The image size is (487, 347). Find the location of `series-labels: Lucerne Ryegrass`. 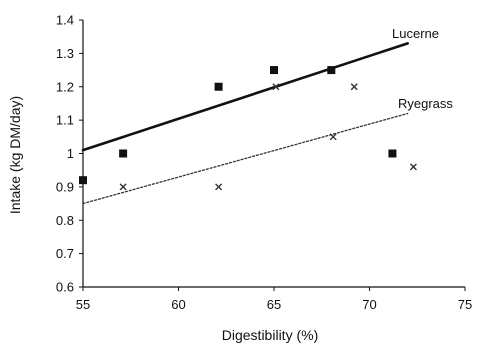

series-labels: Lucerne Ryegrass is located at coordinates (422, 68).